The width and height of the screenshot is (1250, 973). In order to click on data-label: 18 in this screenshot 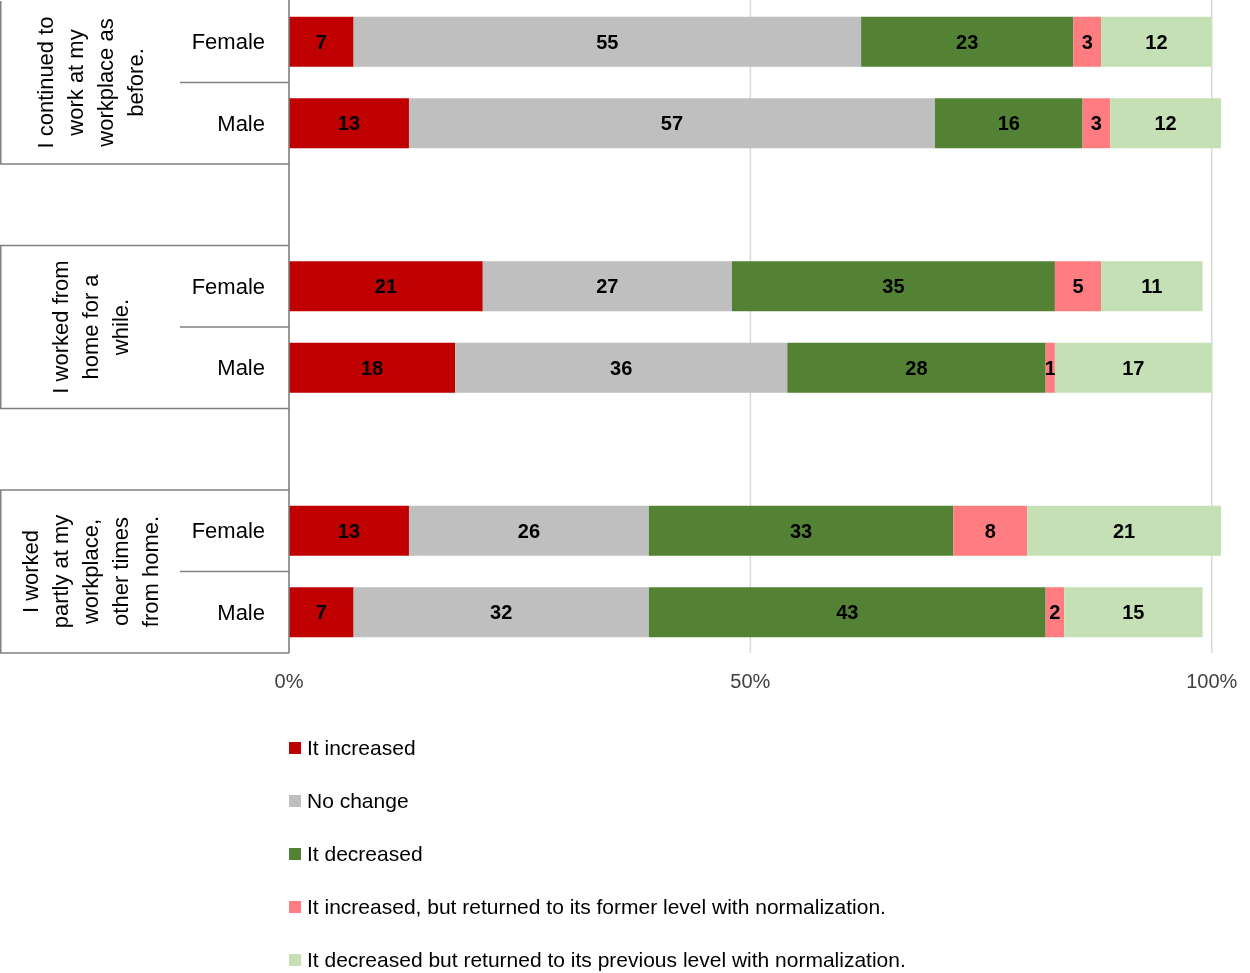, I will do `click(372, 367)`.